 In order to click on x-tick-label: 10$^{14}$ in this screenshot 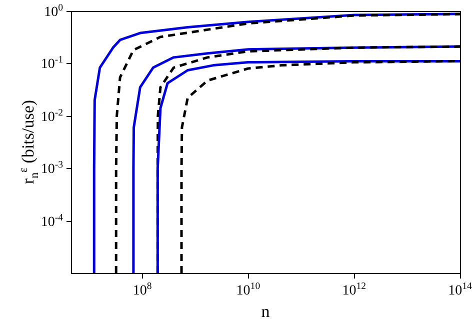, I will do `click(460, 290)`.